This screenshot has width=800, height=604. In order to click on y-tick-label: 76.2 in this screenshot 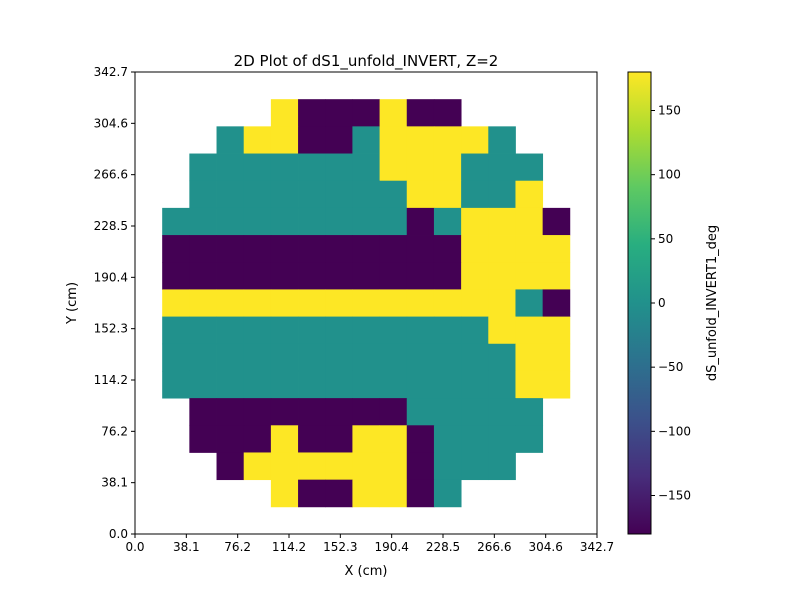, I will do `click(114, 431)`.